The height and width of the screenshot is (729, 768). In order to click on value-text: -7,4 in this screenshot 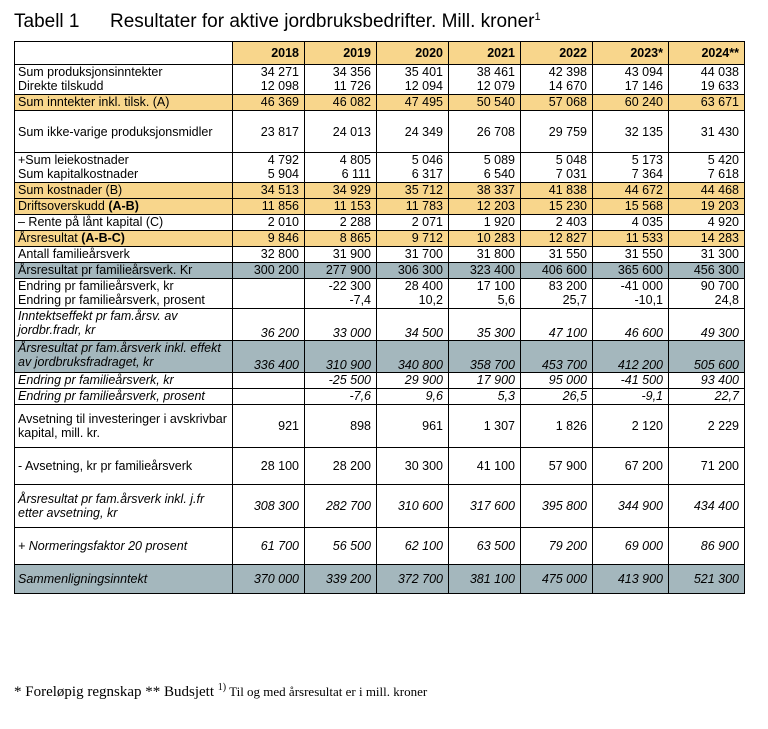, I will do `click(360, 300)`.